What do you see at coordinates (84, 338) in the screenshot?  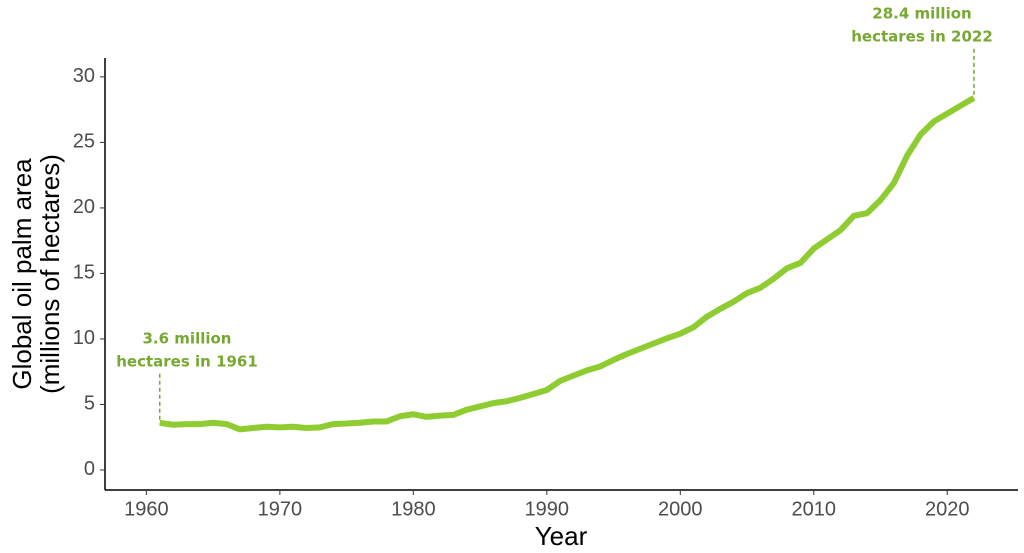 I see `y-tick-label: 10` at bounding box center [84, 338].